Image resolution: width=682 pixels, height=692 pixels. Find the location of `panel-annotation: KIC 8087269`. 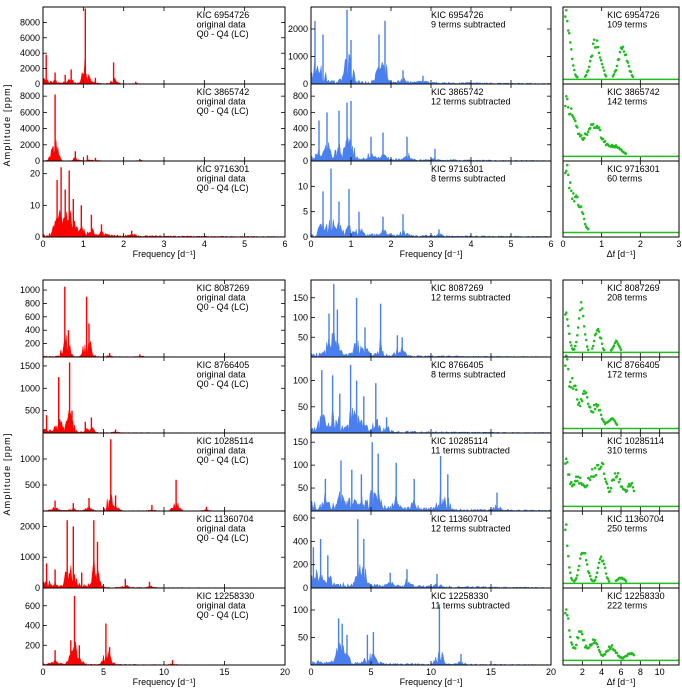

panel-annotation: KIC 8087269 is located at coordinates (633, 288).